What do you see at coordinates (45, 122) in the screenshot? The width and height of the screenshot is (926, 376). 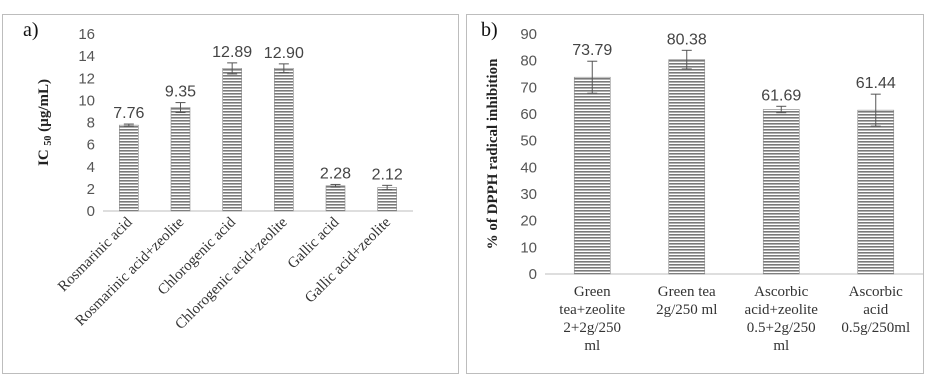 I see `chart-a-y-axis-label: IC 50 (µg/mL)` at bounding box center [45, 122].